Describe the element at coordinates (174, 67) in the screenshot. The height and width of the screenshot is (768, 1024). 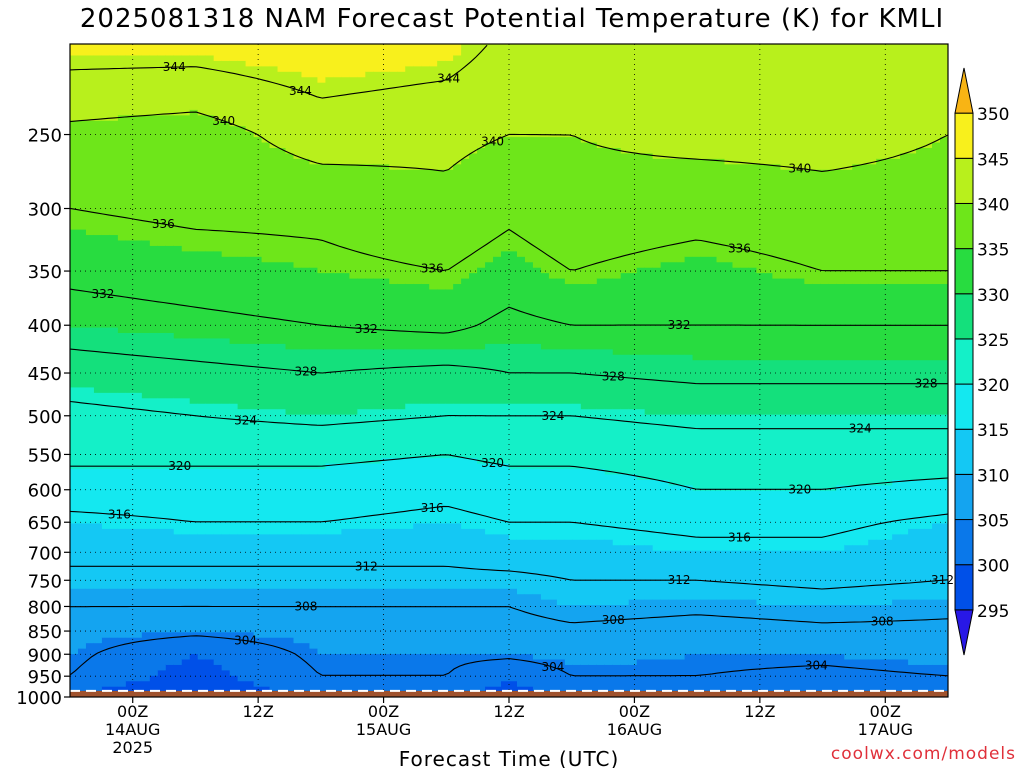
I see `contour-label-344: 344` at that location.